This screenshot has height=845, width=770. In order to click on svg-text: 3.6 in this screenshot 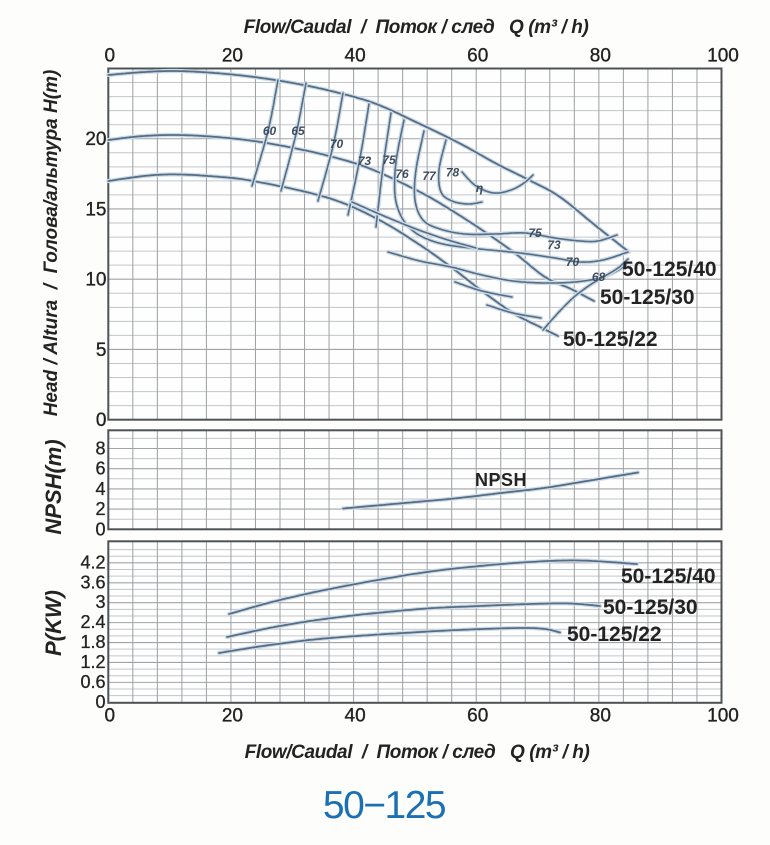, I will do `click(92, 582)`.